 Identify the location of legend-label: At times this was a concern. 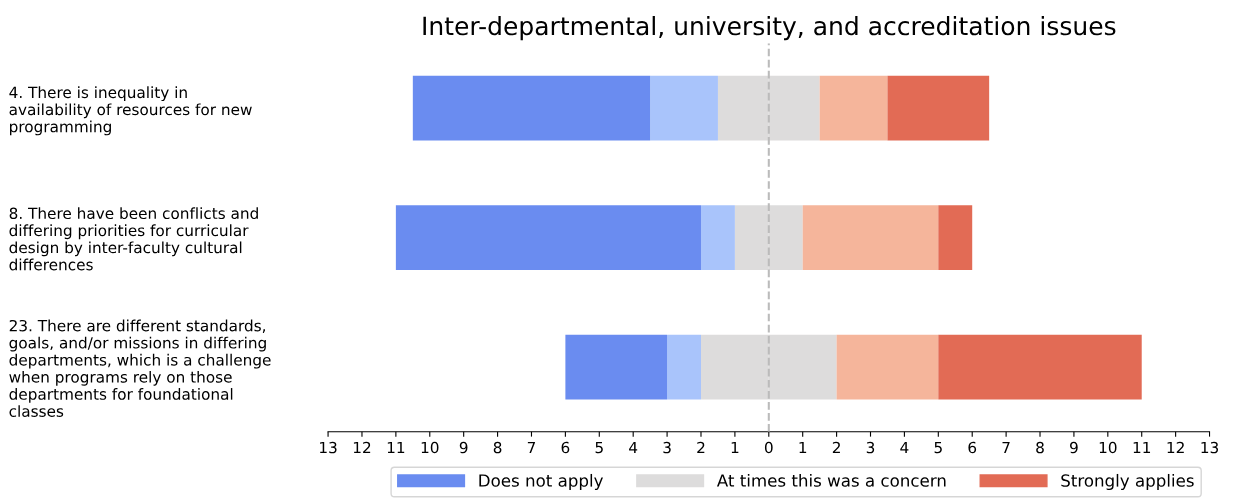
(831, 480).